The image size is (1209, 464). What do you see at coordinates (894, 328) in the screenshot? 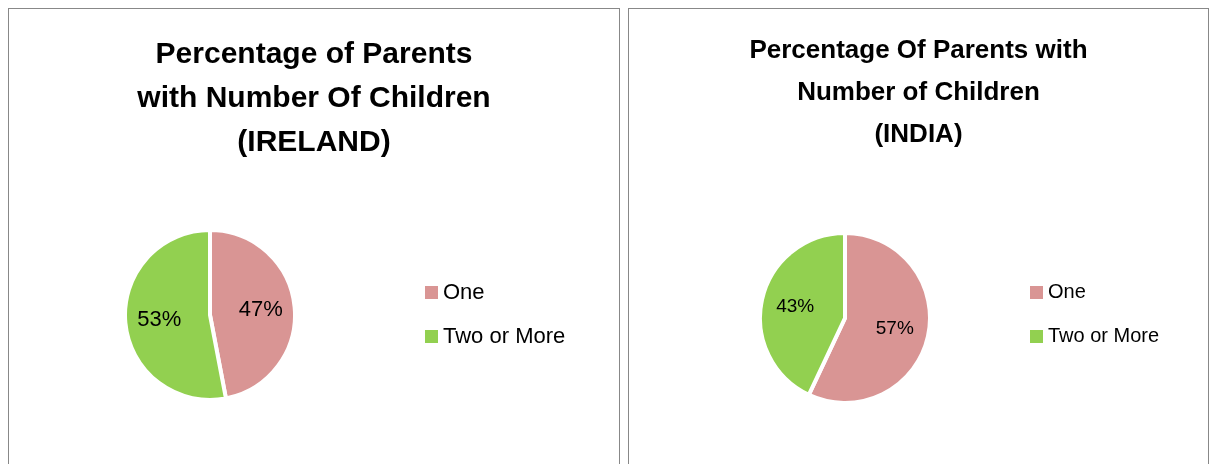
I see `data-label: 57%` at bounding box center [894, 328].